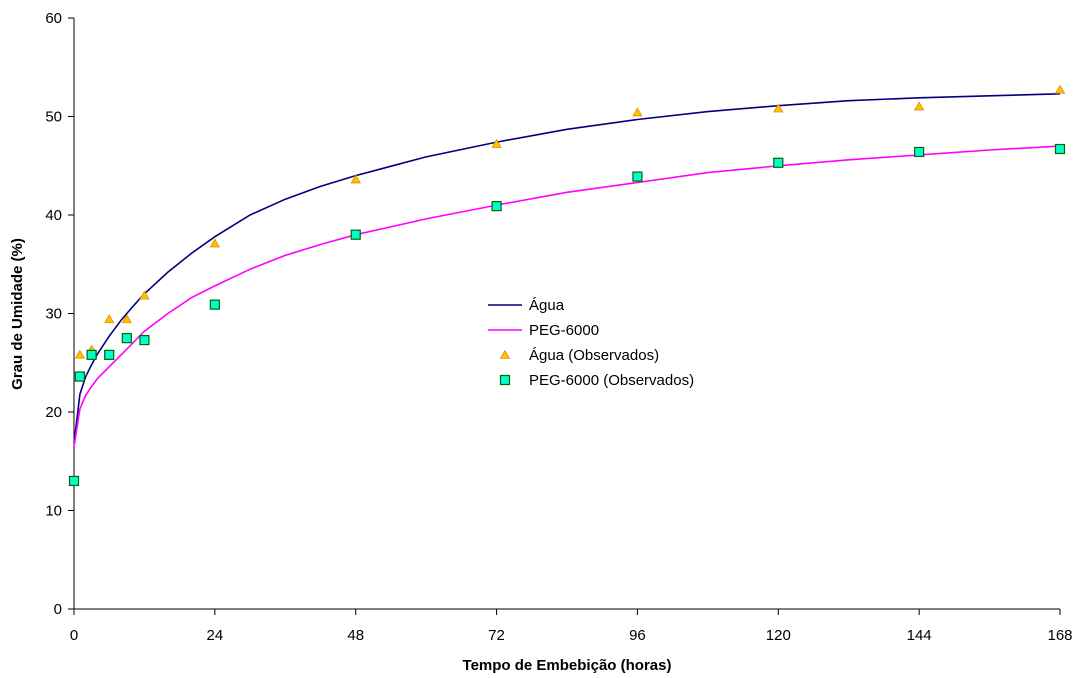  What do you see at coordinates (17, 314) in the screenshot?
I see `y-axis-title: Grau de Umidade (%)` at bounding box center [17, 314].